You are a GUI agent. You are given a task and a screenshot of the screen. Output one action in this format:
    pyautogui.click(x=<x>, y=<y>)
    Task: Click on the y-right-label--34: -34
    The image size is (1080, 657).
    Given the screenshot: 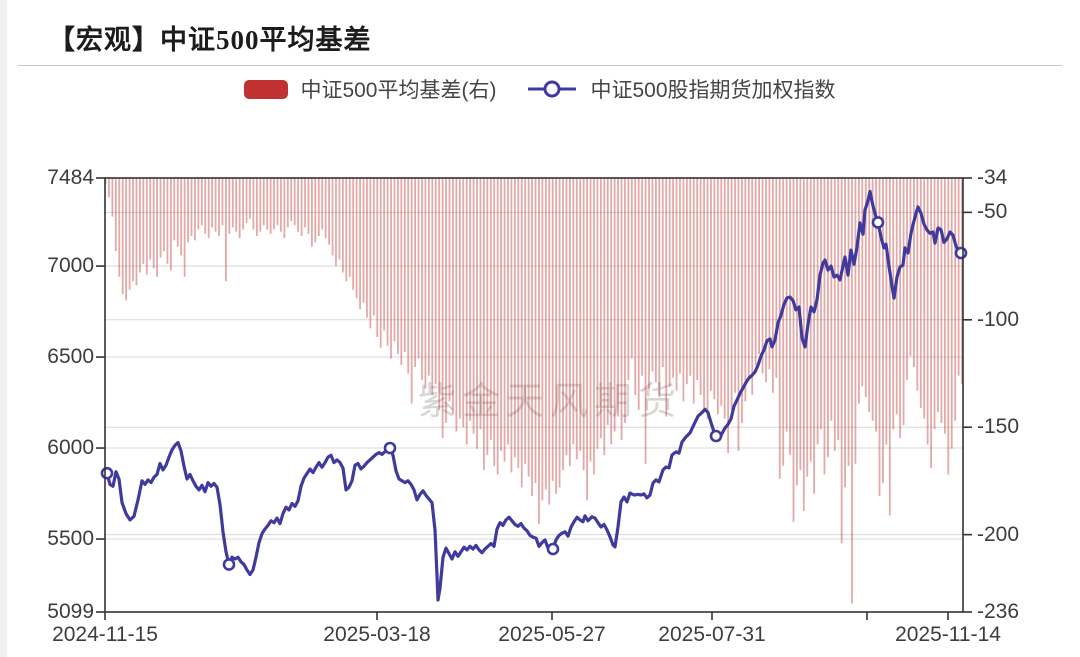 What is the action you would take?
    pyautogui.click(x=992, y=177)
    